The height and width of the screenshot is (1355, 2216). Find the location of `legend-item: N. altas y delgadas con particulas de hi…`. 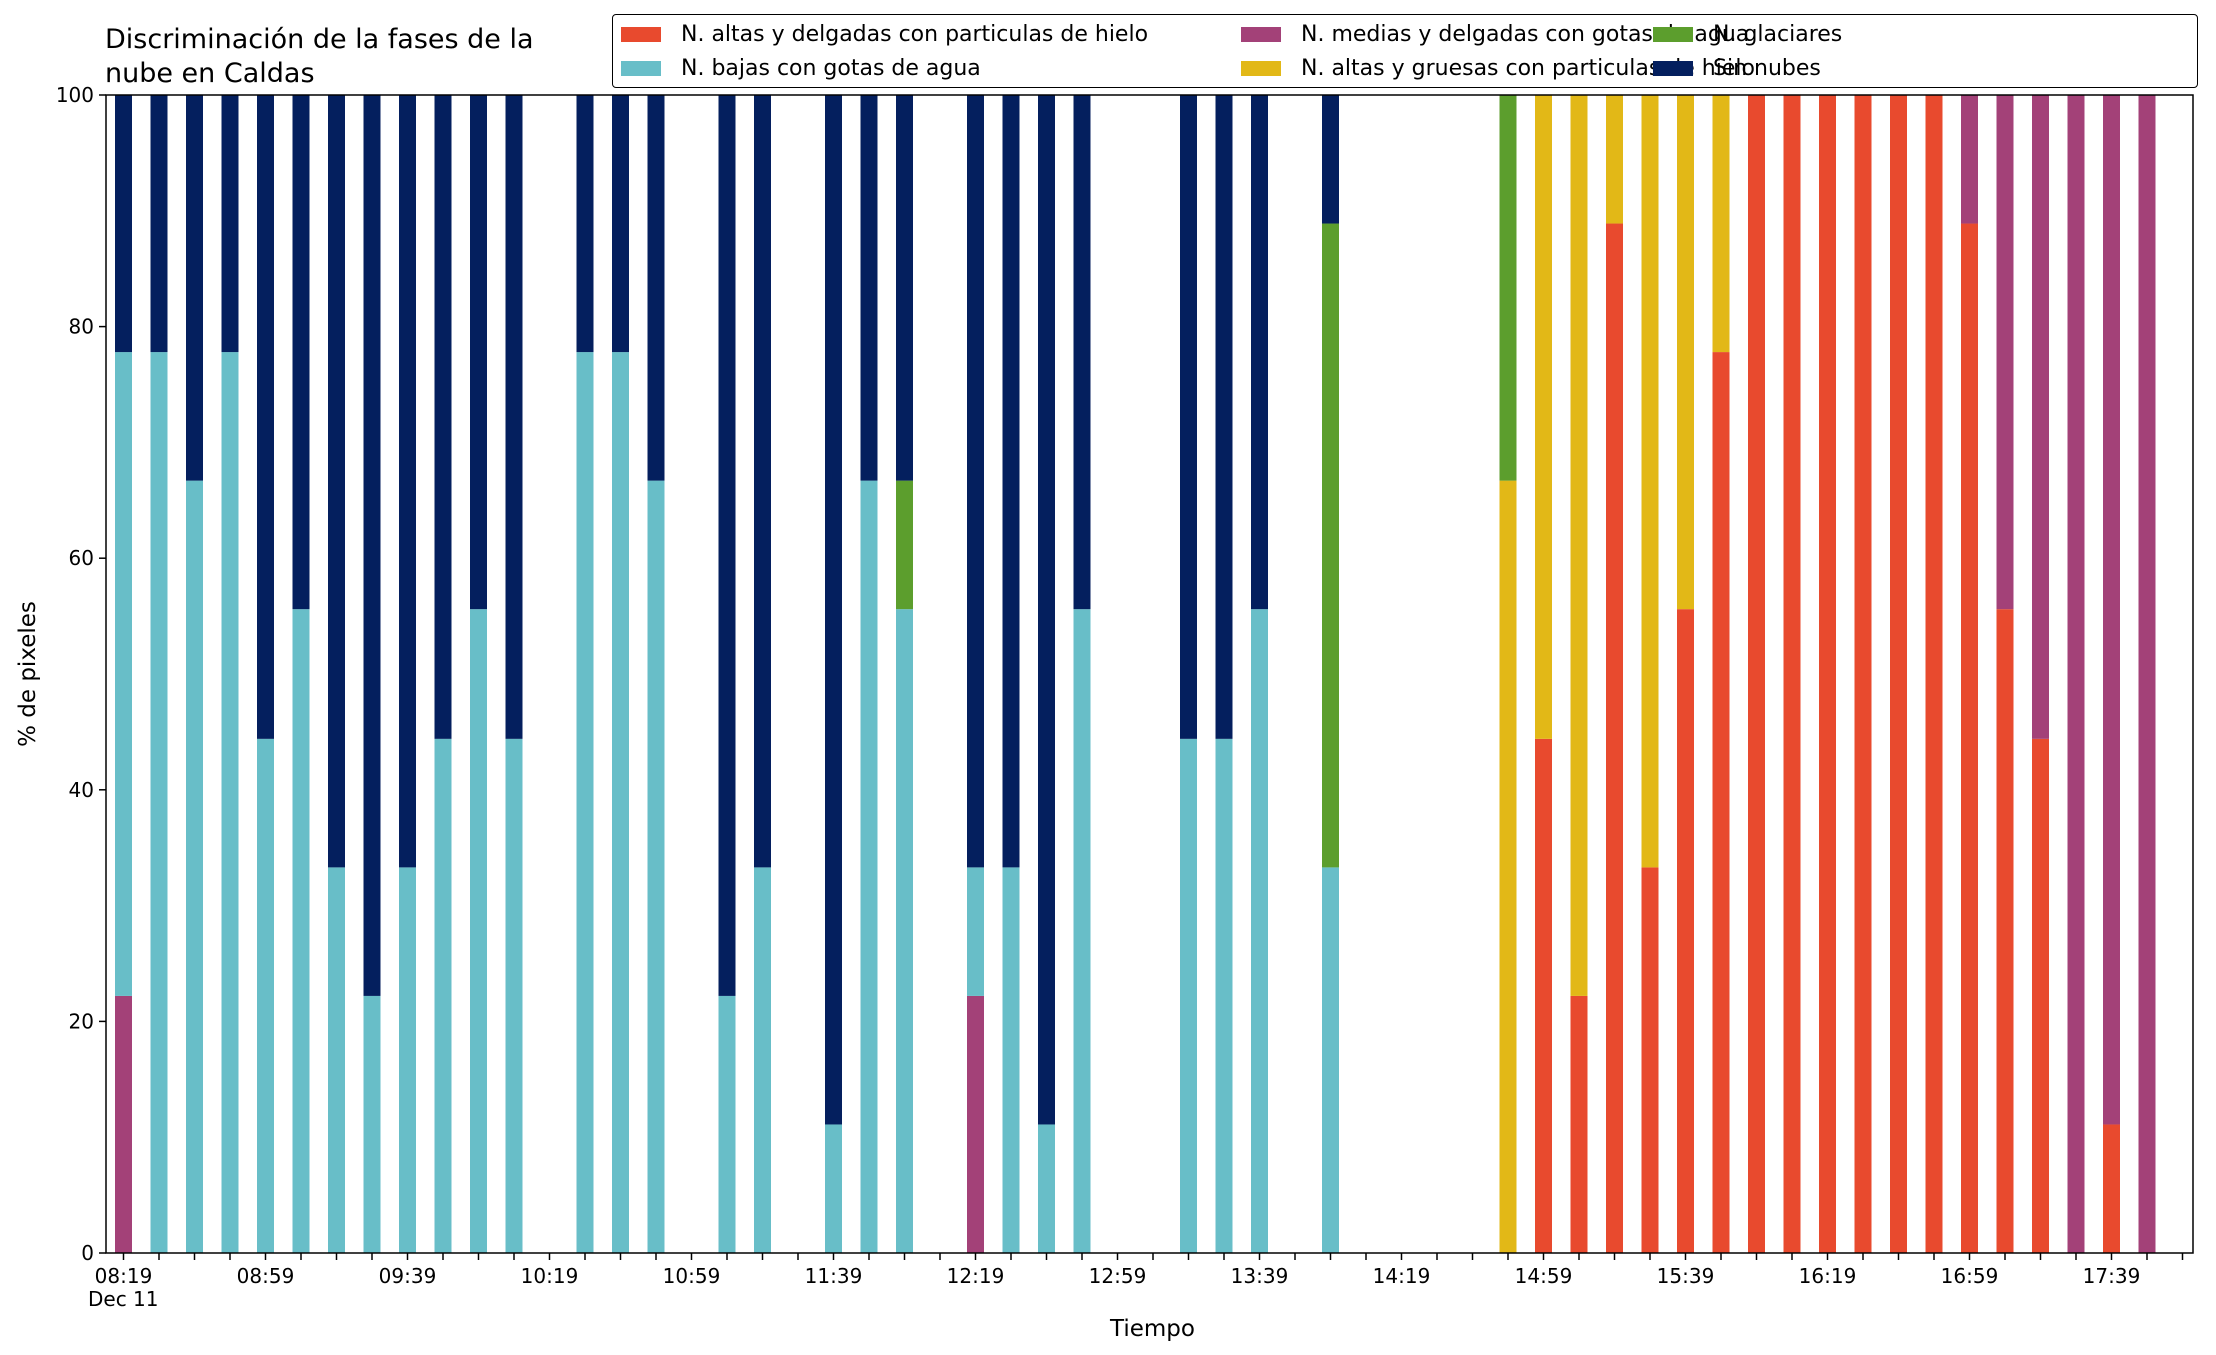

legend-item: N. altas y delgadas con particulas de hi… is located at coordinates (884, 34).